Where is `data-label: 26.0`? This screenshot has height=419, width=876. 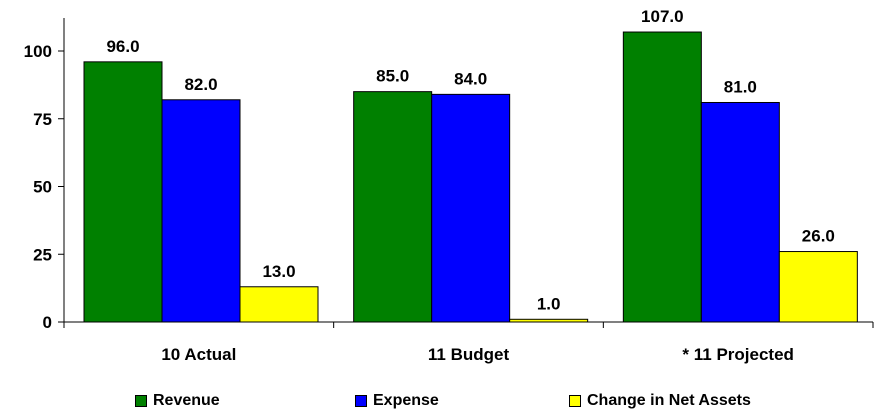 data-label: 26.0 is located at coordinates (818, 236).